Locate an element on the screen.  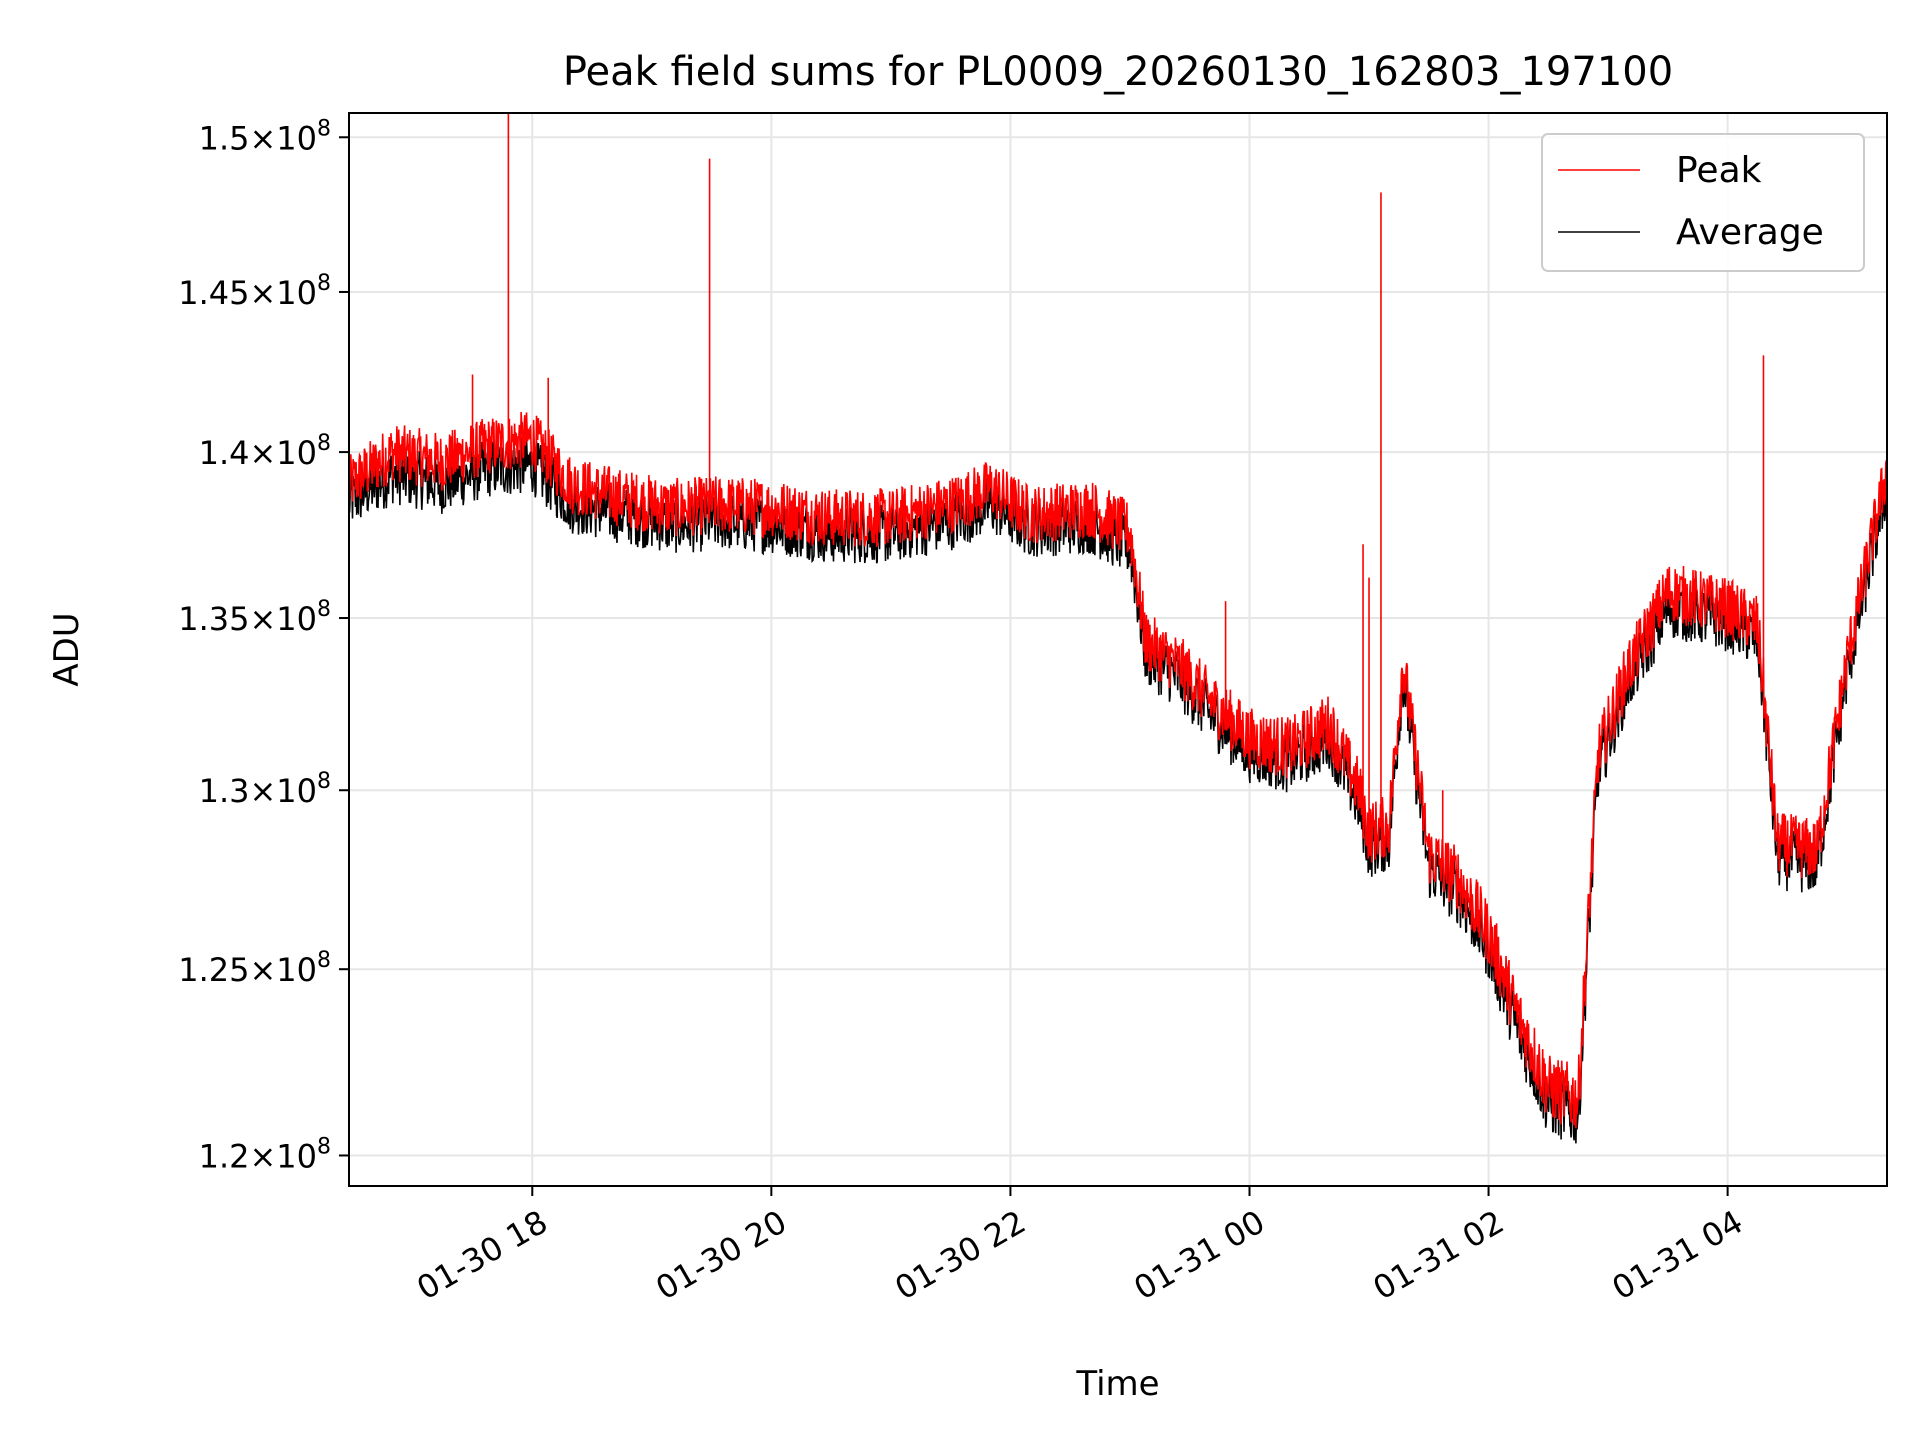
y-axis-label: ADU is located at coordinates (67, 649).